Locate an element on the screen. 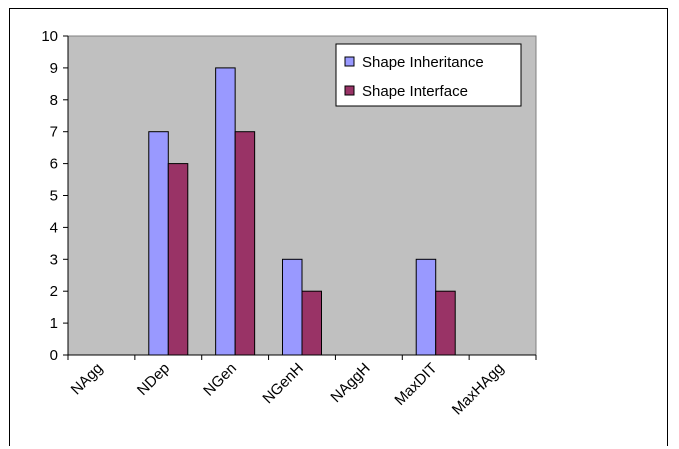 The width and height of the screenshot is (679, 449). y-tick-label: 9 is located at coordinates (54, 68).